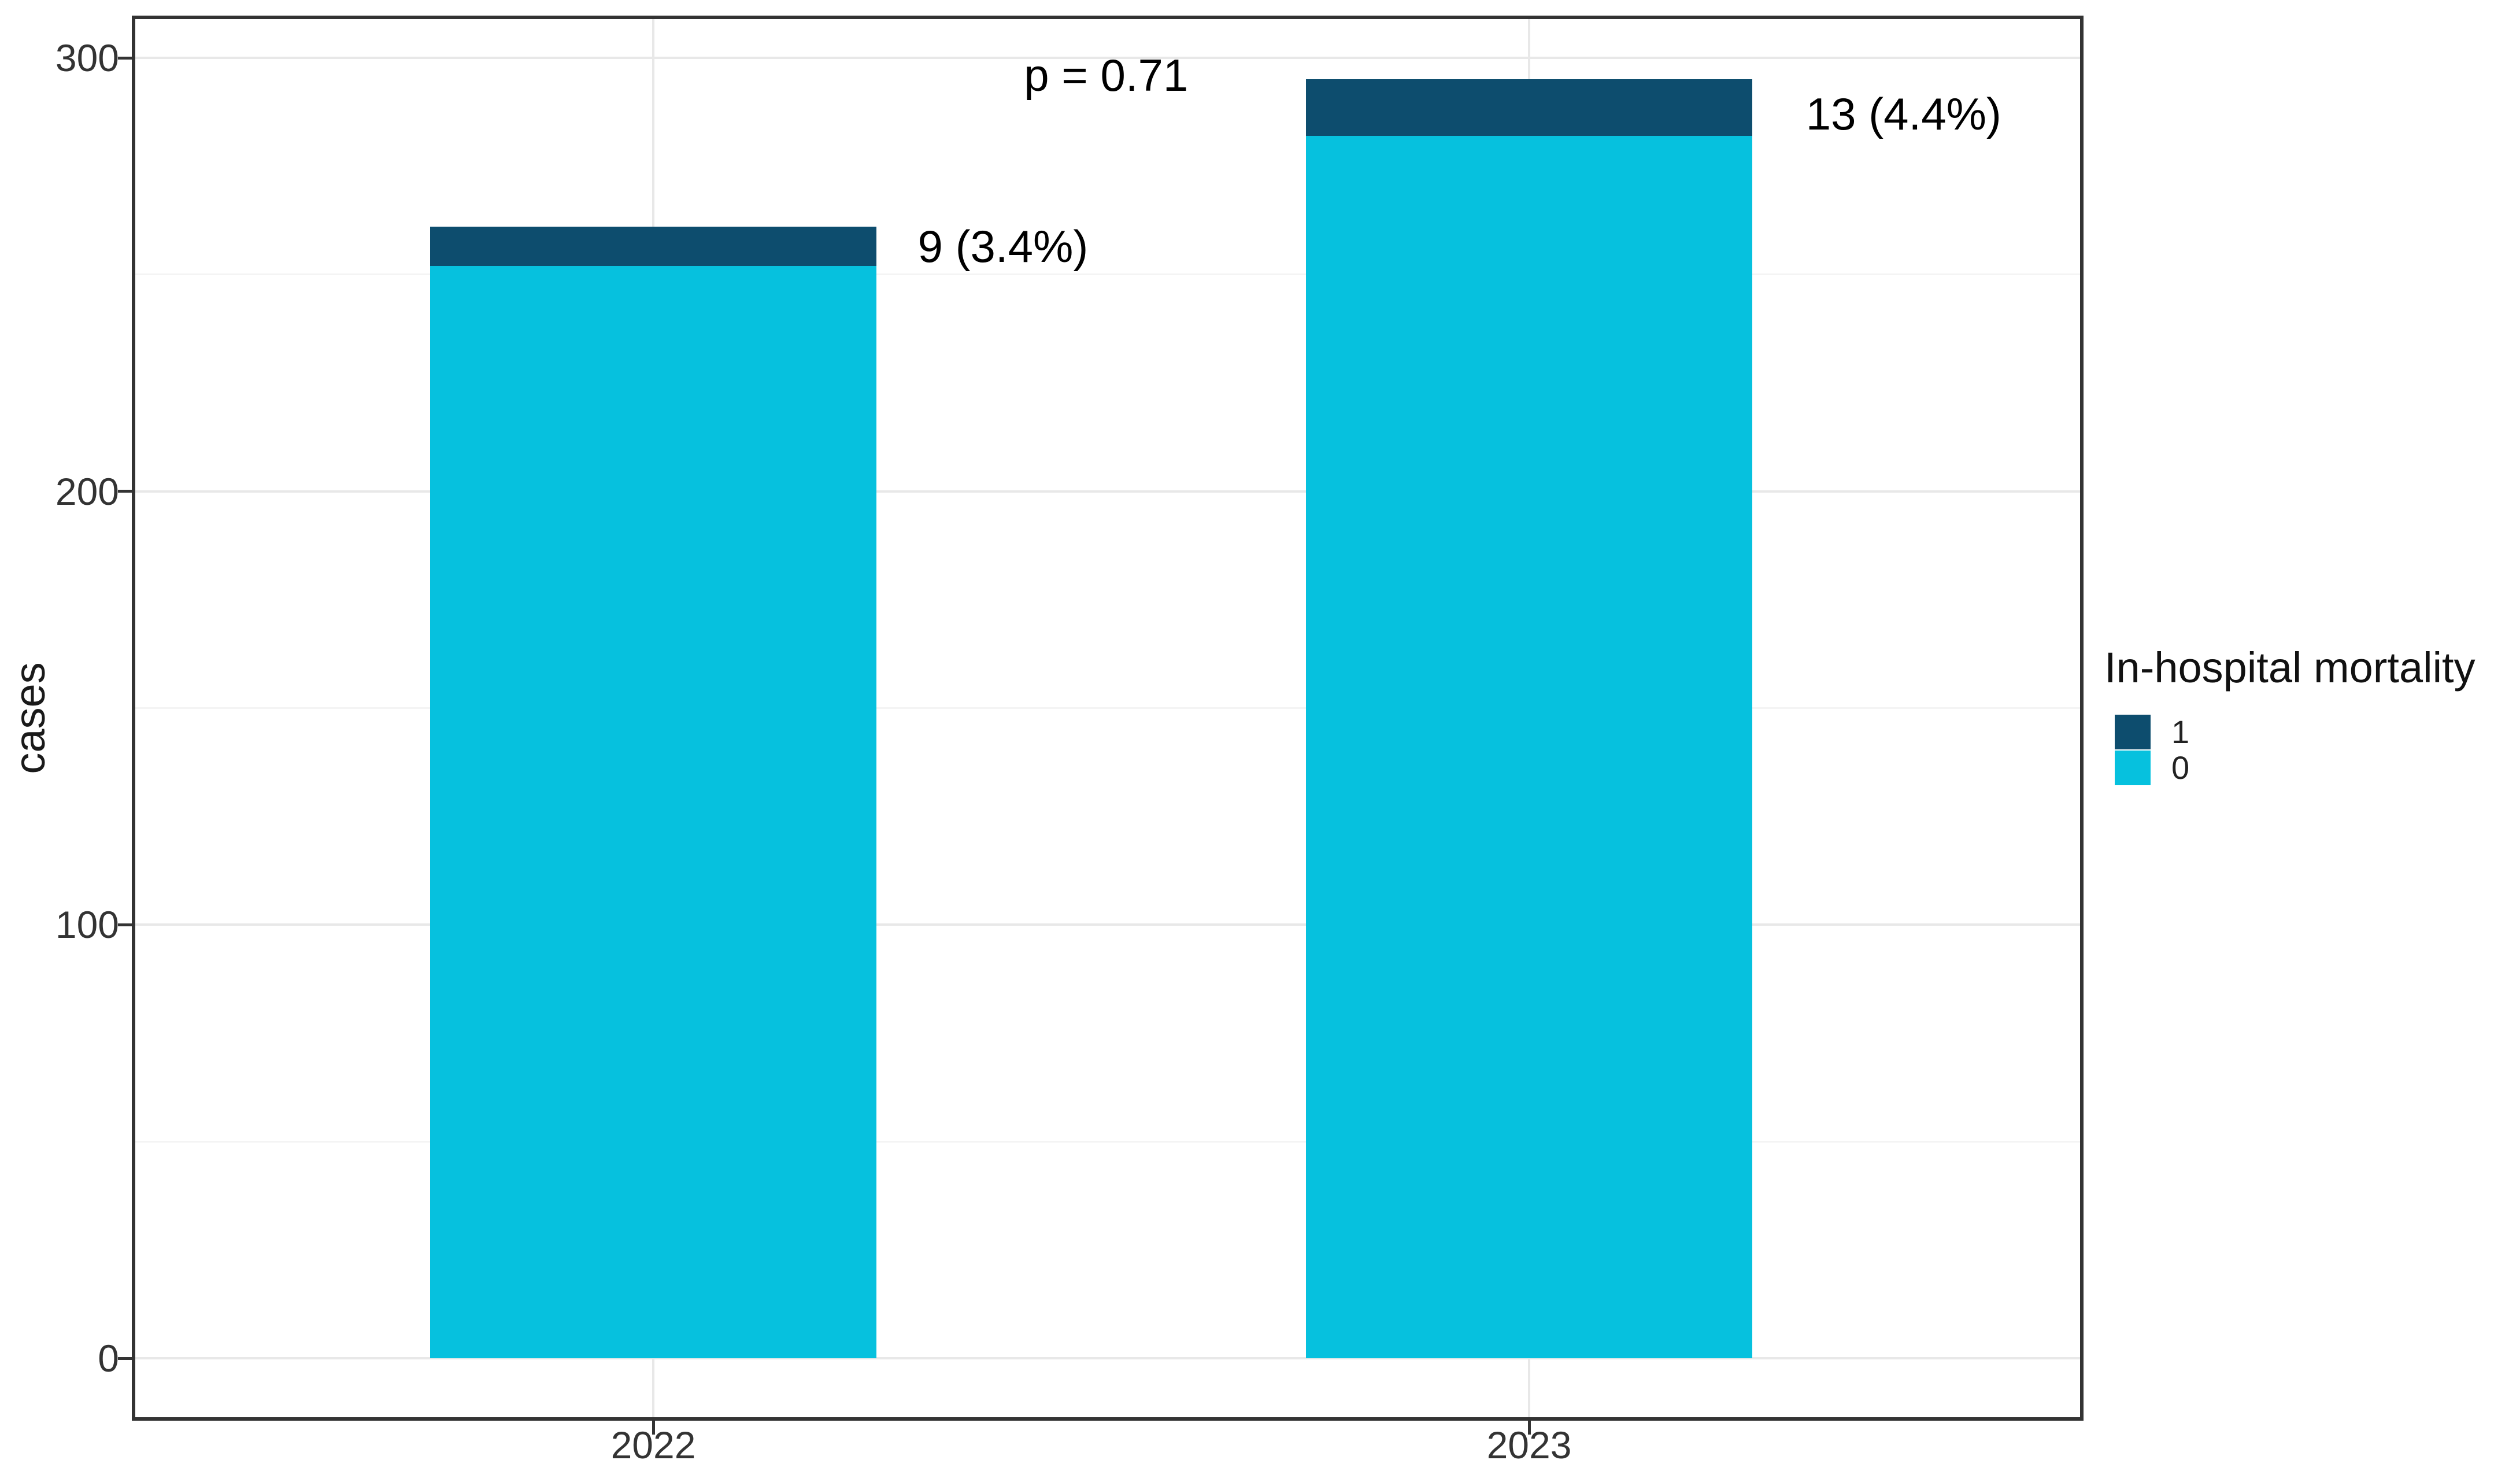 The image size is (2520, 1471). Describe the element at coordinates (2180, 767) in the screenshot. I see `legend-label-mortality-0: 0` at that location.